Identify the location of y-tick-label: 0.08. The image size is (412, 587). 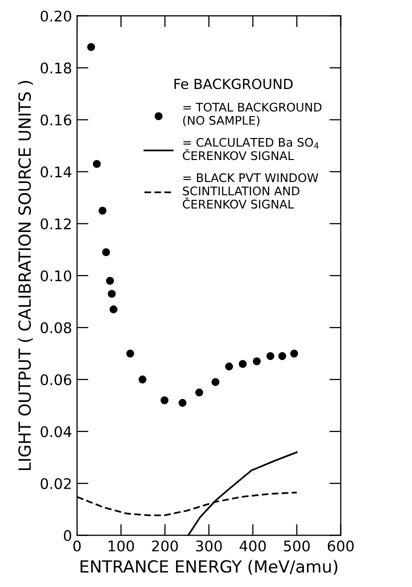
(56, 328).